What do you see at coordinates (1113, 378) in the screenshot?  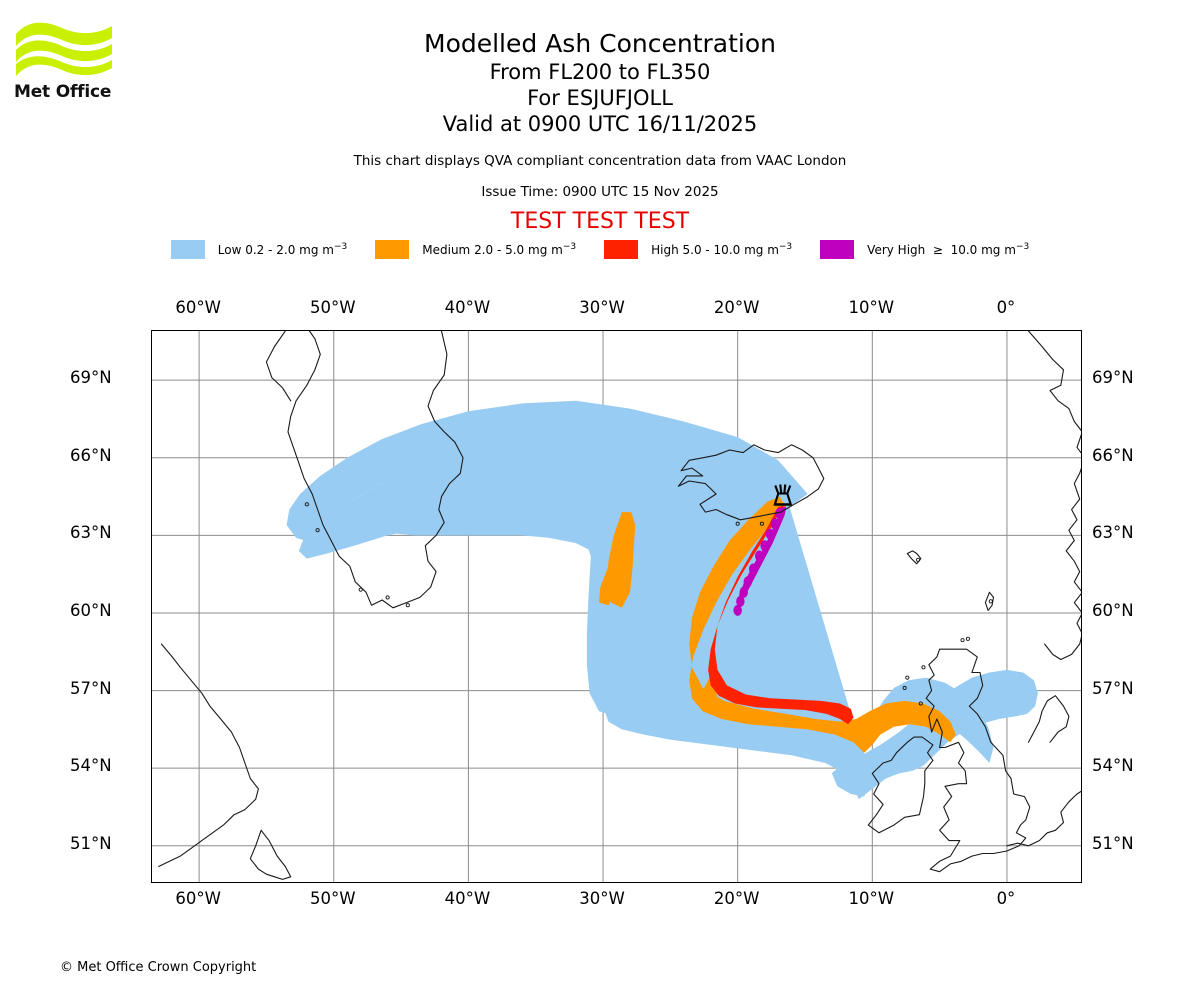 I see `y-tick-right-0: 69°N` at bounding box center [1113, 378].